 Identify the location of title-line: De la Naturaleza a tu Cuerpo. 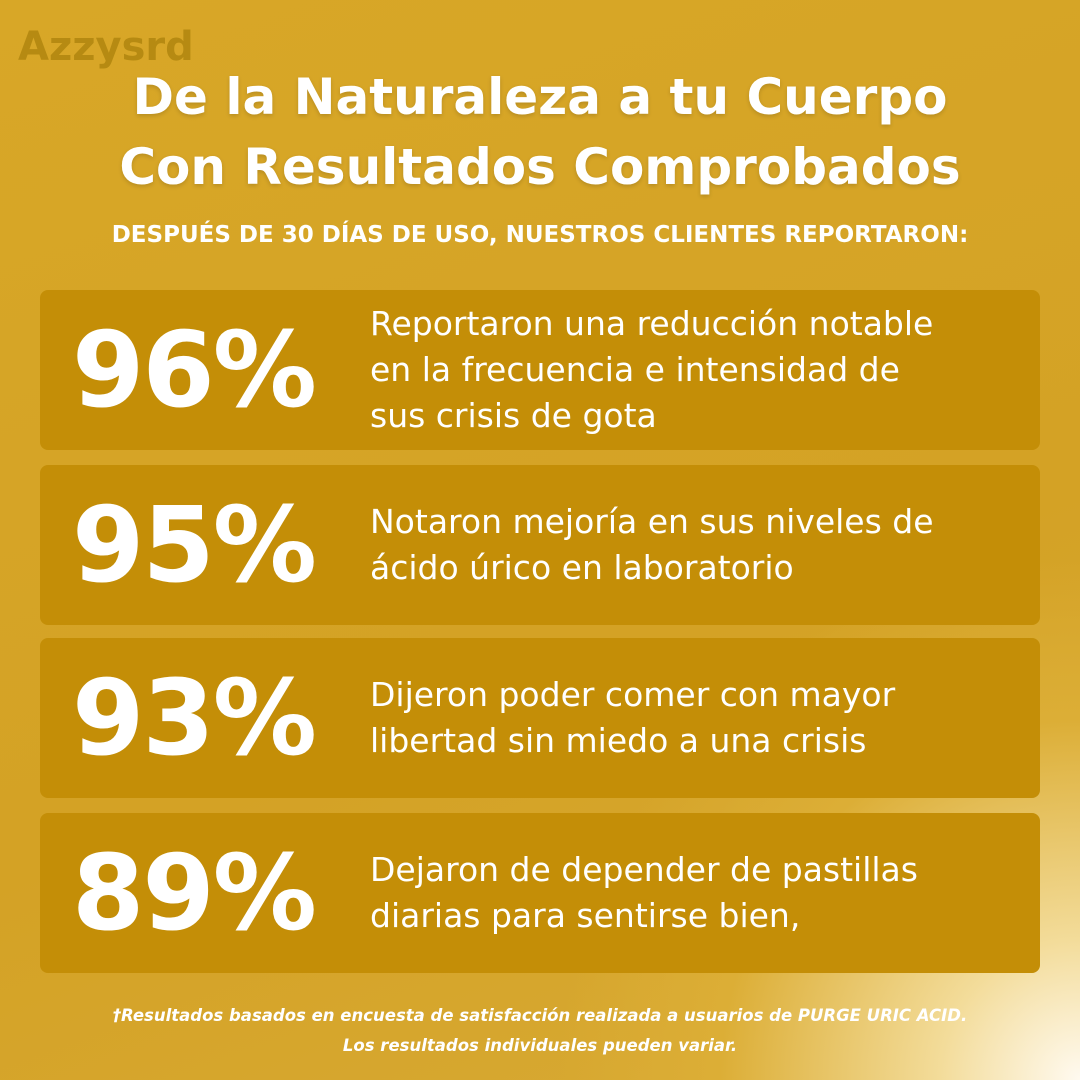
(540, 97).